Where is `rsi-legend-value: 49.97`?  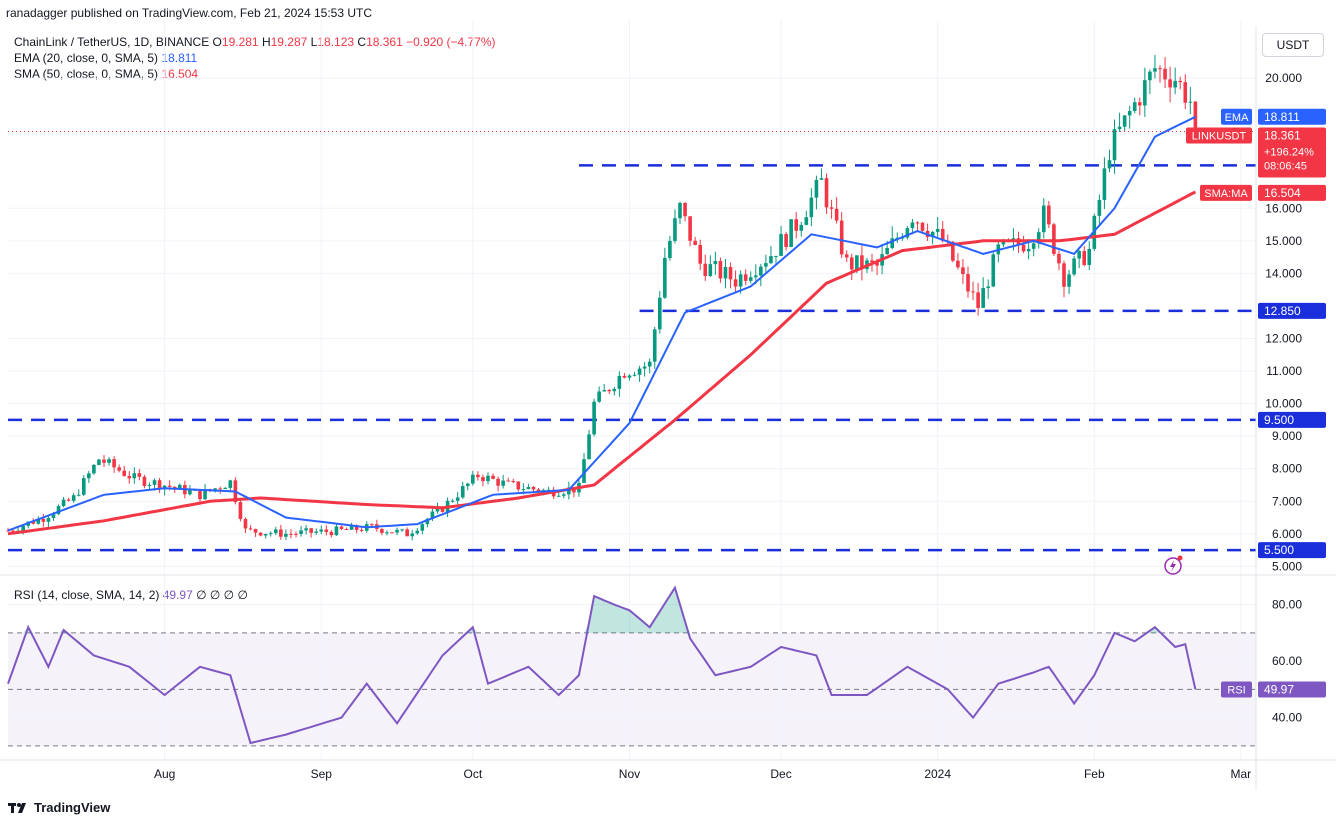 rsi-legend-value: 49.97 is located at coordinates (177, 595).